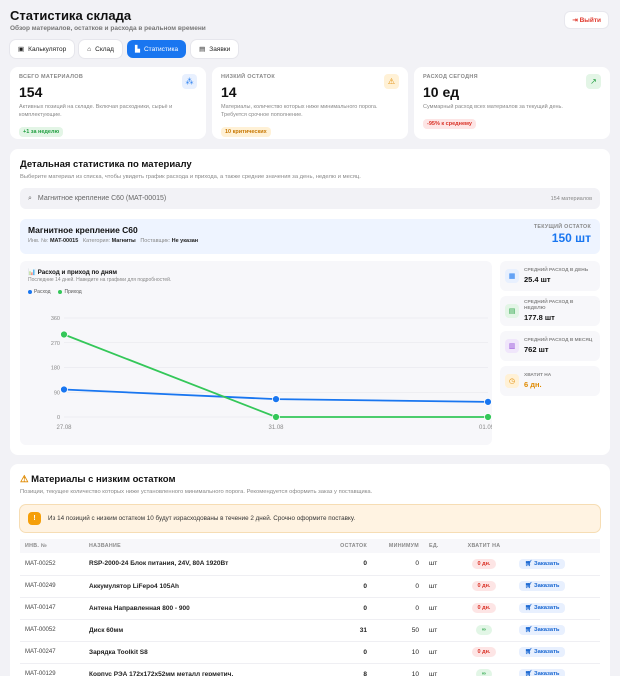 This screenshot has width=620, height=676. Describe the element at coordinates (348, 546) in the screenshot. I see `column-header: ОСТАТОК` at that location.